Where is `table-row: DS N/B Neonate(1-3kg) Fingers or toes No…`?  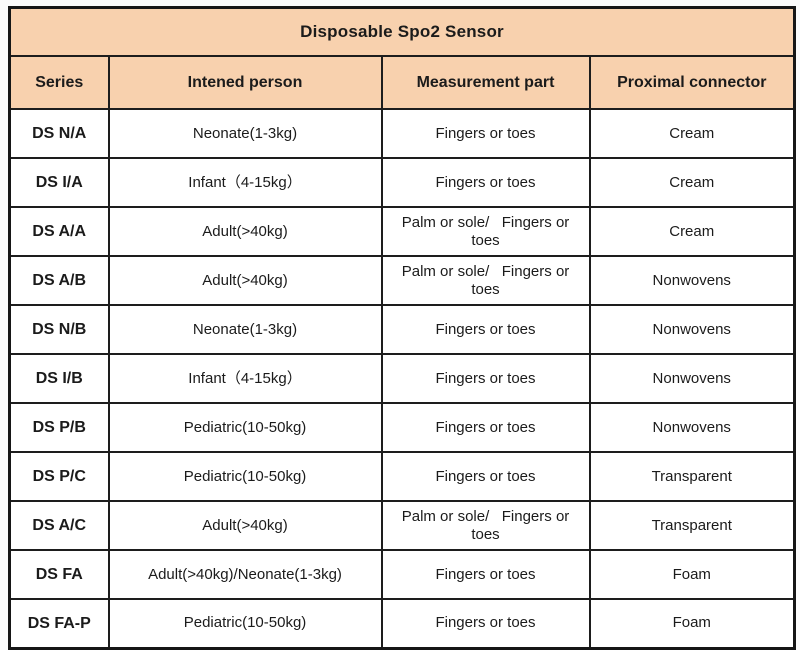
table-row: DS N/B Neonate(1-3kg) Fingers or toes No… is located at coordinates (402, 329).